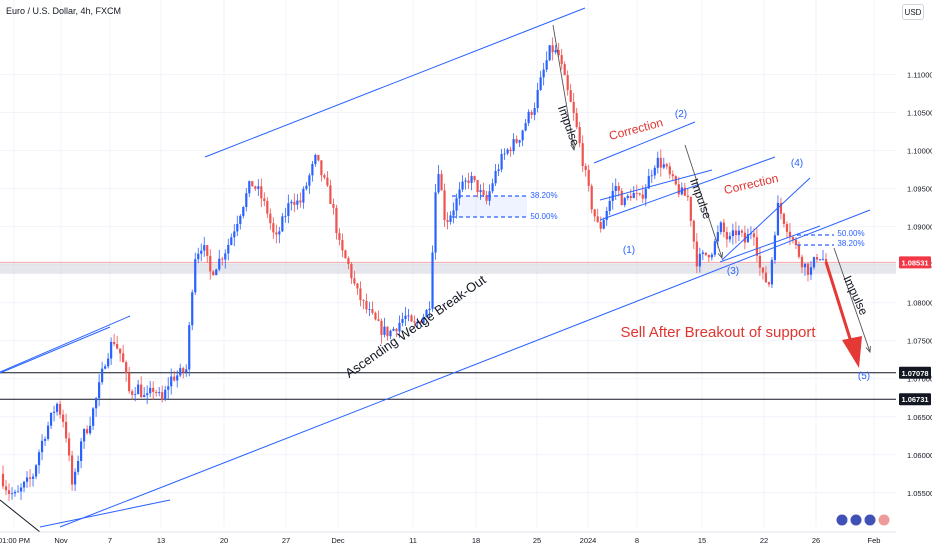  Describe the element at coordinates (919, 341) in the screenshot. I see `y-tick-label: 1.07500` at that location.